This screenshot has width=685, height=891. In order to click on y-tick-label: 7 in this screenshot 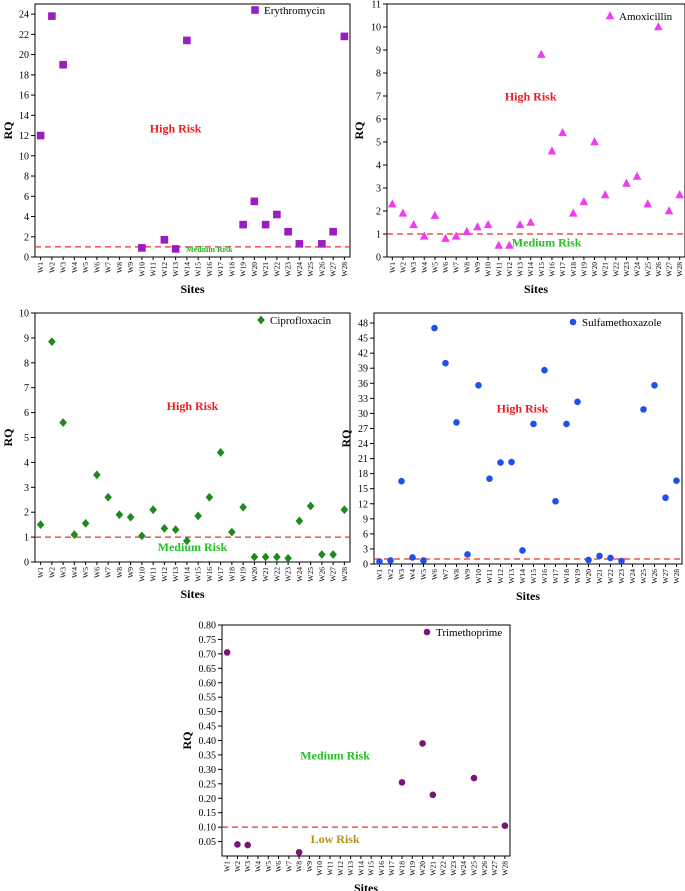, I will do `click(26, 388)`.